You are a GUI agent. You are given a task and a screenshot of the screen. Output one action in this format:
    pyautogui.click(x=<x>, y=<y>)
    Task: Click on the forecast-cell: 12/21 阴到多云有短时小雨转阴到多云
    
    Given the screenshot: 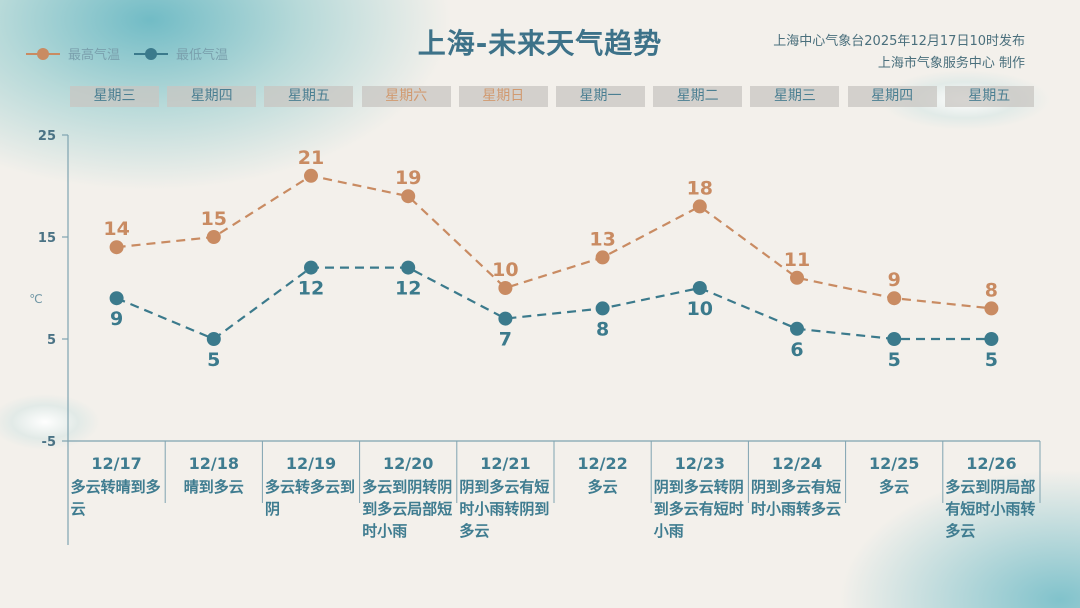 What is the action you would take?
    pyautogui.click(x=505, y=497)
    